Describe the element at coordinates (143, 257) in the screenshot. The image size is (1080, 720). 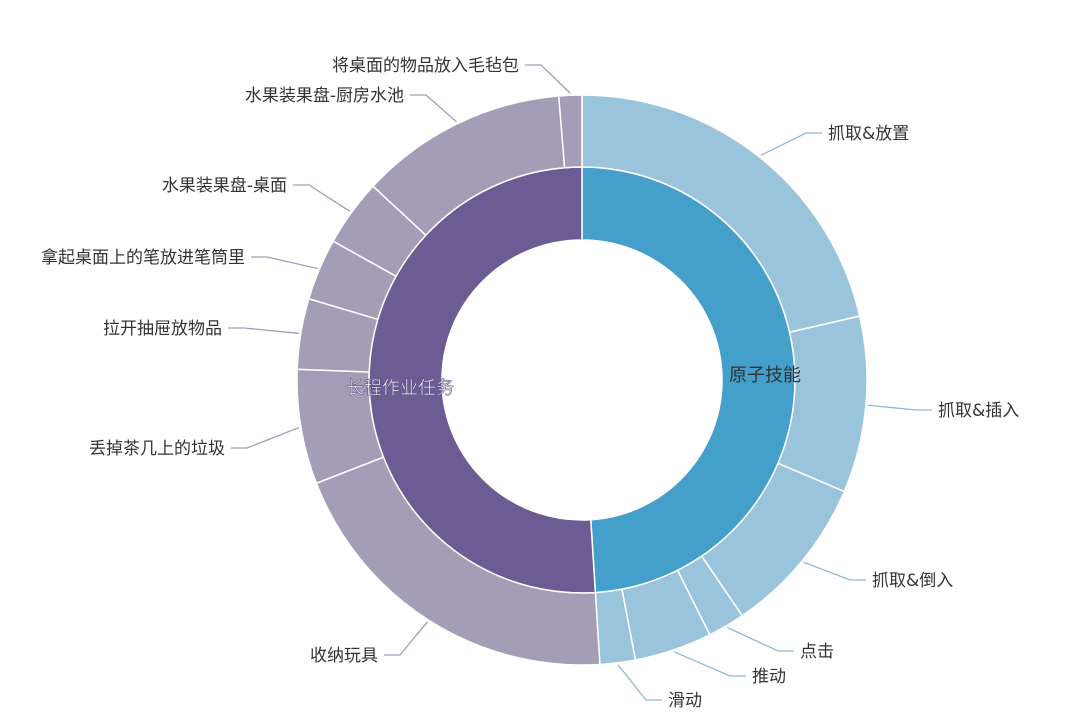
I see `outer-label-9: 拿起桌面上的笔放进笔筒里` at that location.